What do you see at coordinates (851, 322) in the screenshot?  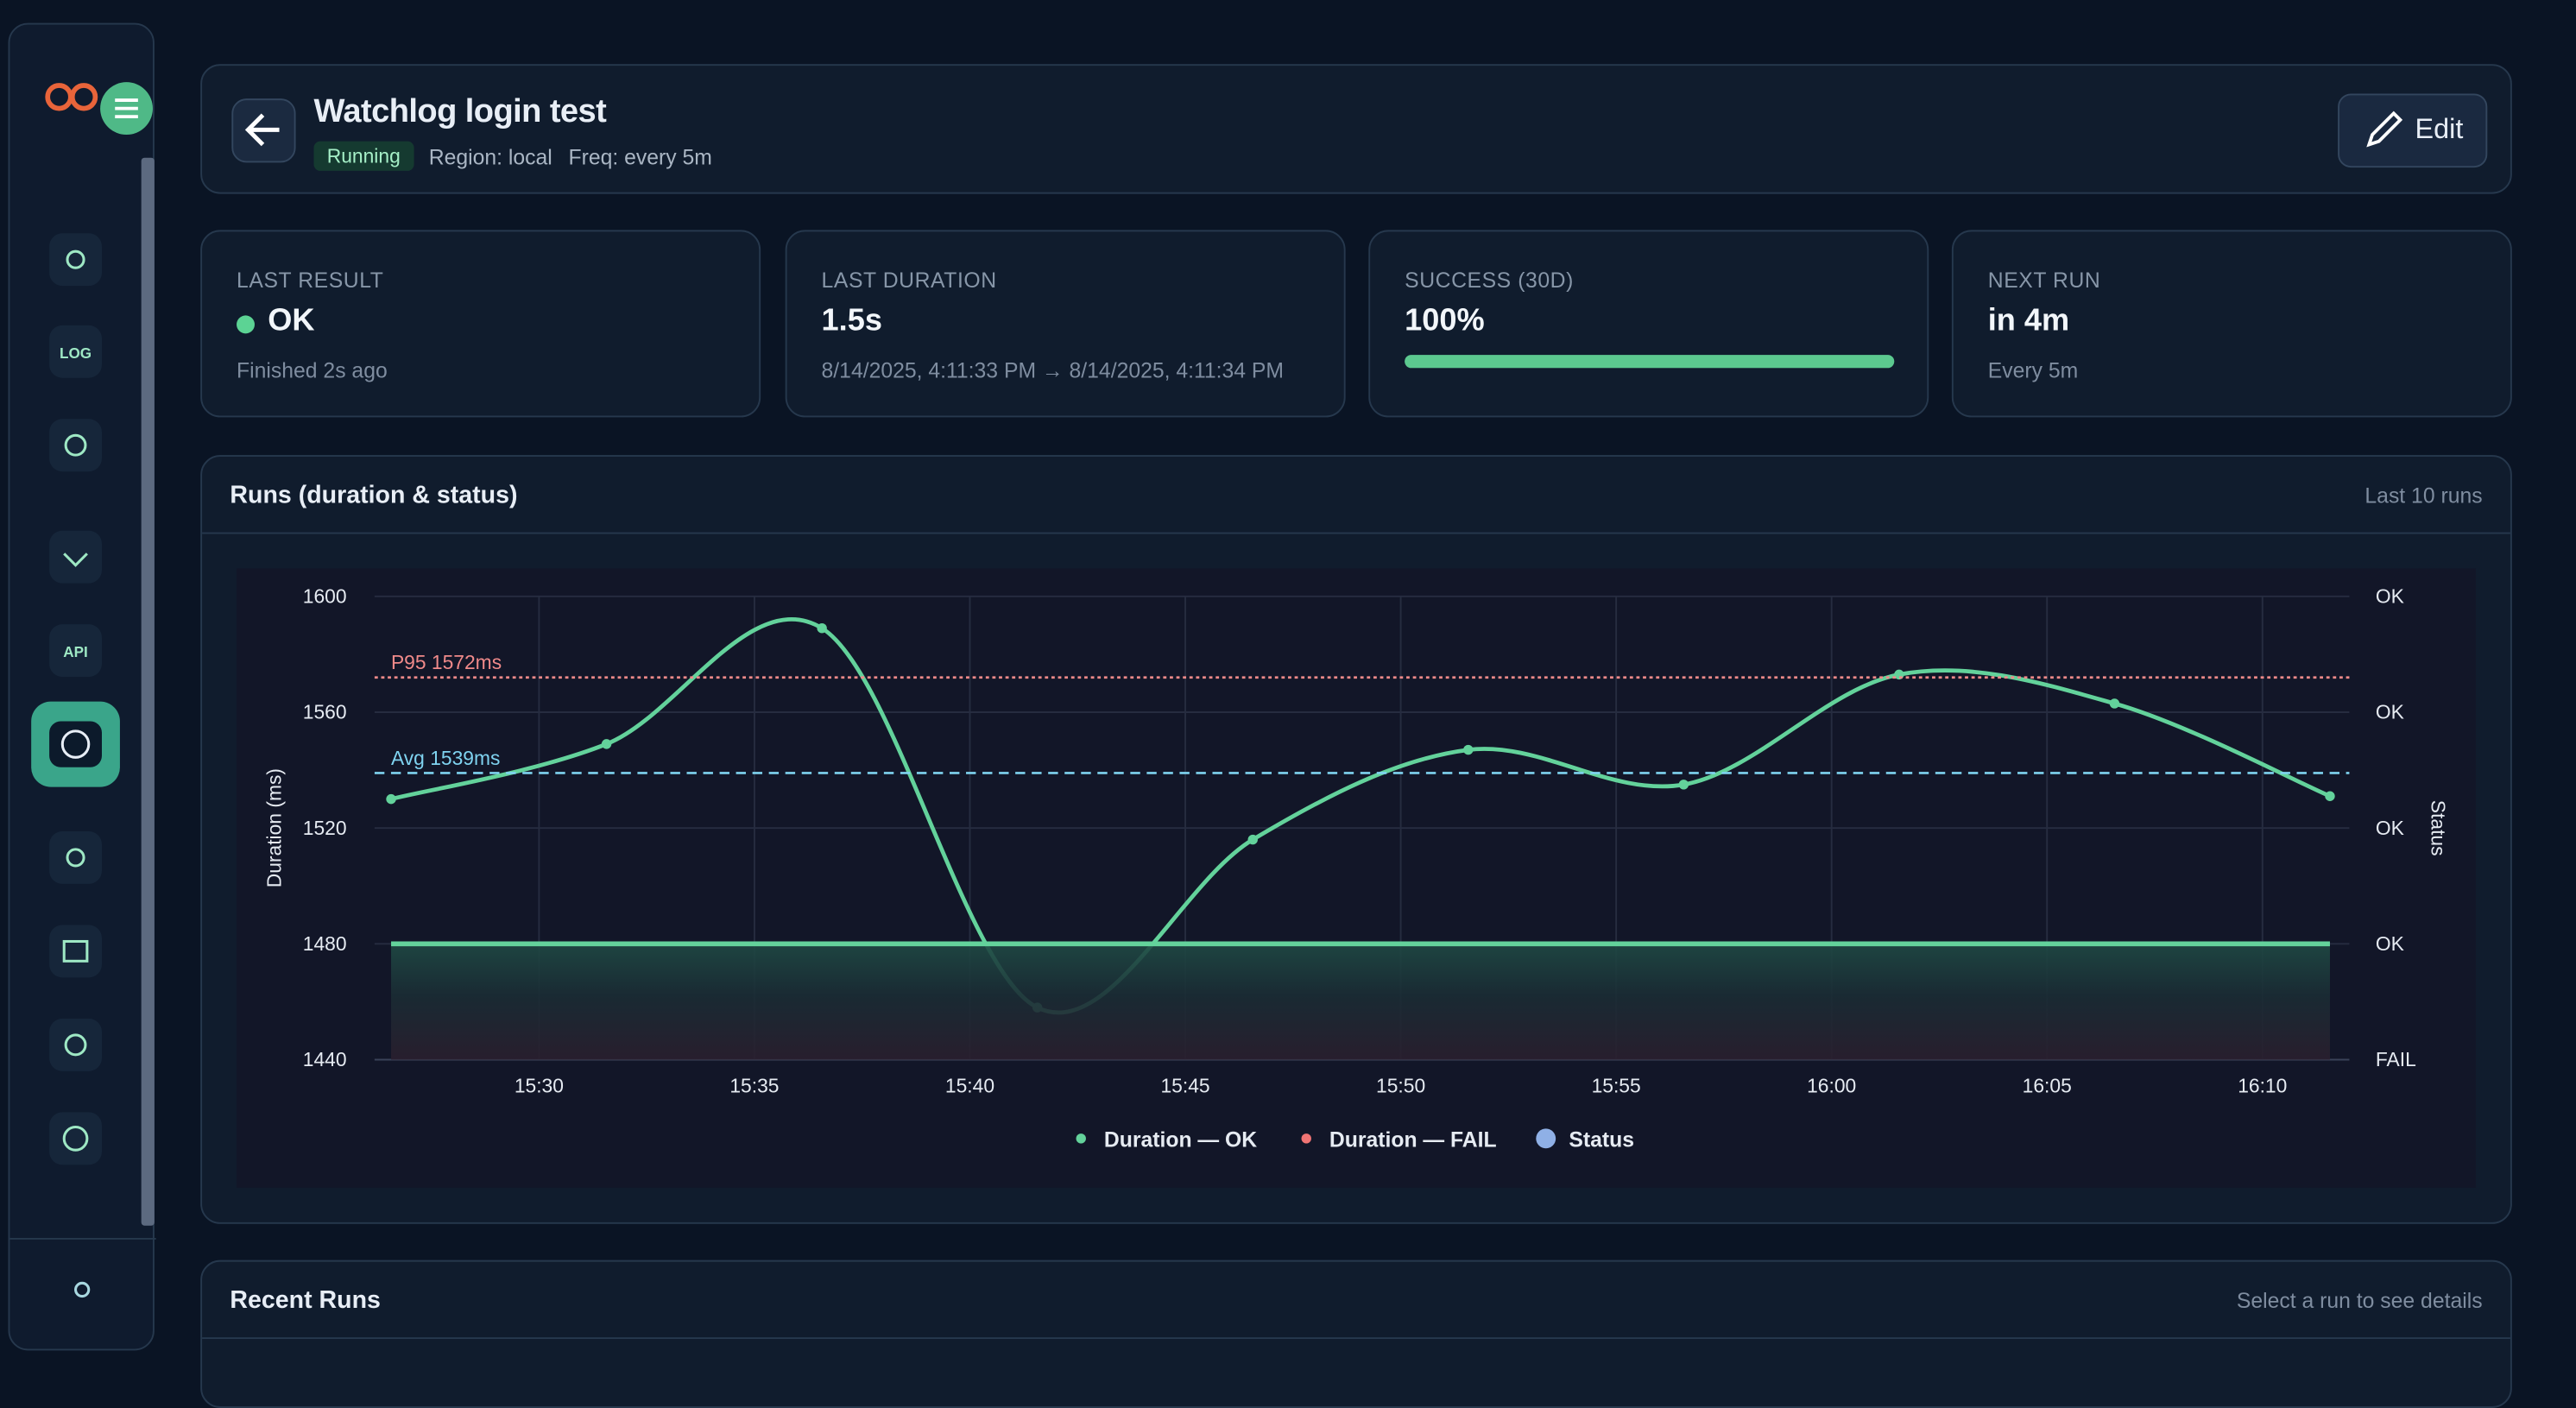 I see `card-value: 1.5s` at bounding box center [851, 322].